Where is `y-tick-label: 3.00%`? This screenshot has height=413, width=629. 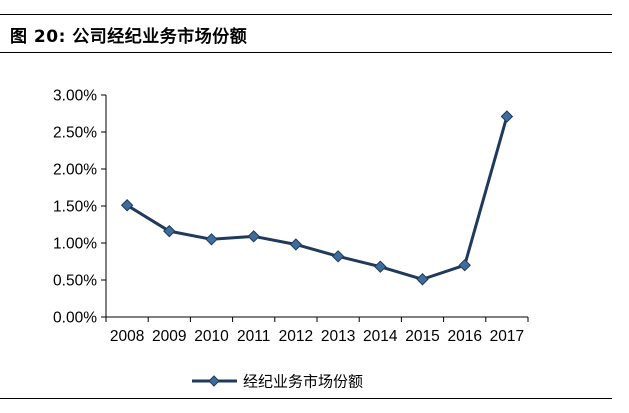 y-tick-label: 3.00% is located at coordinates (75, 96).